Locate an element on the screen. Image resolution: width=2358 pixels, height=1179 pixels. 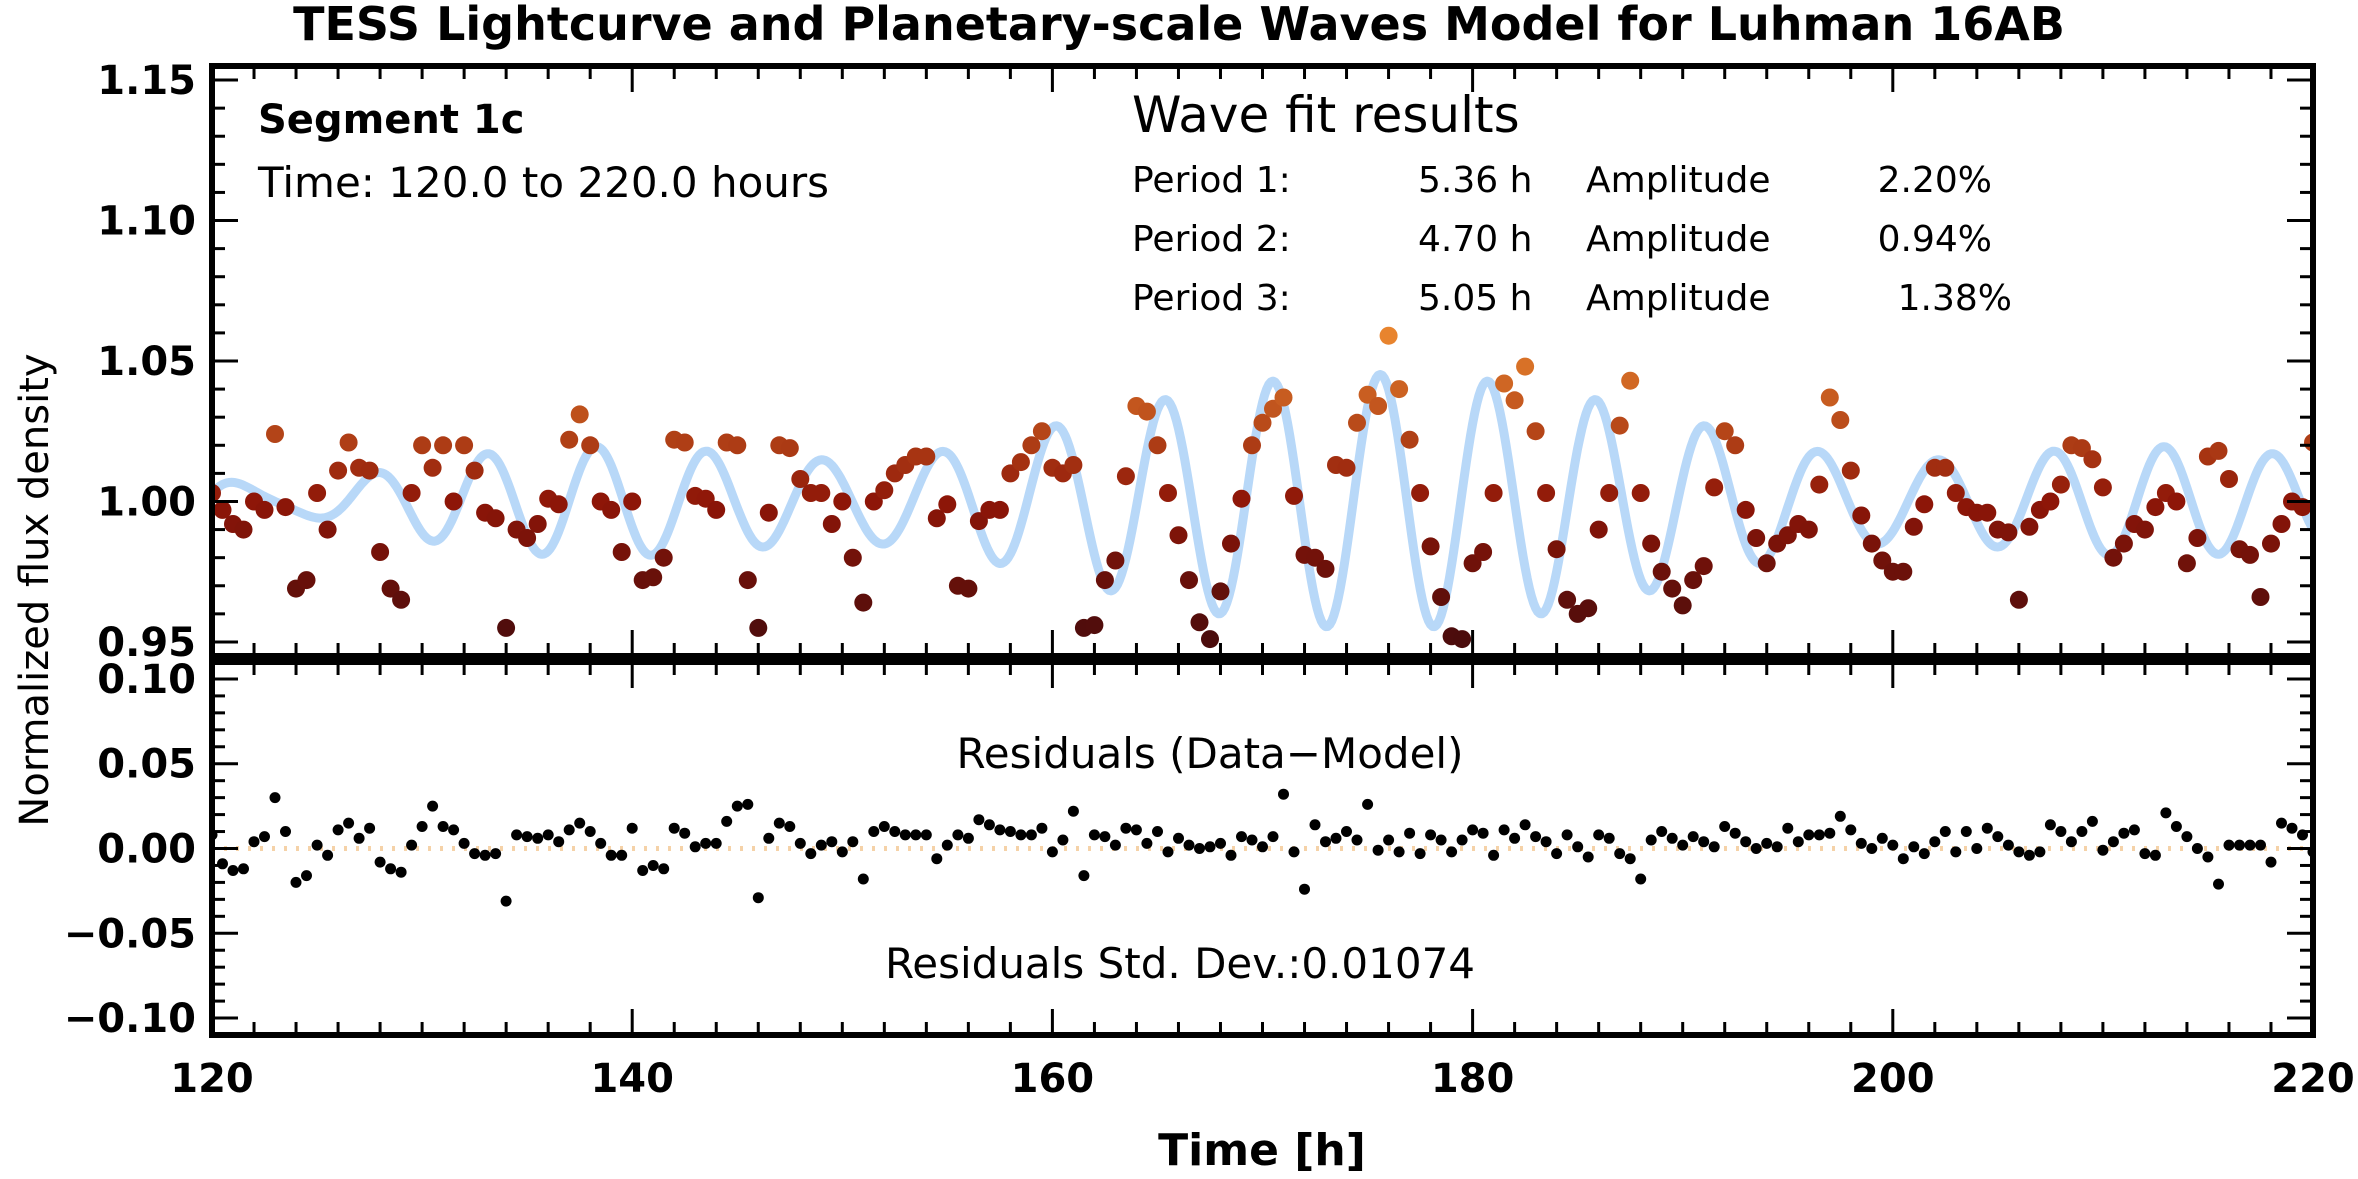
bottom-y-tick-labels: 0.10 0.05 0.00 −0.05 −0.10 is located at coordinates (130, 849).